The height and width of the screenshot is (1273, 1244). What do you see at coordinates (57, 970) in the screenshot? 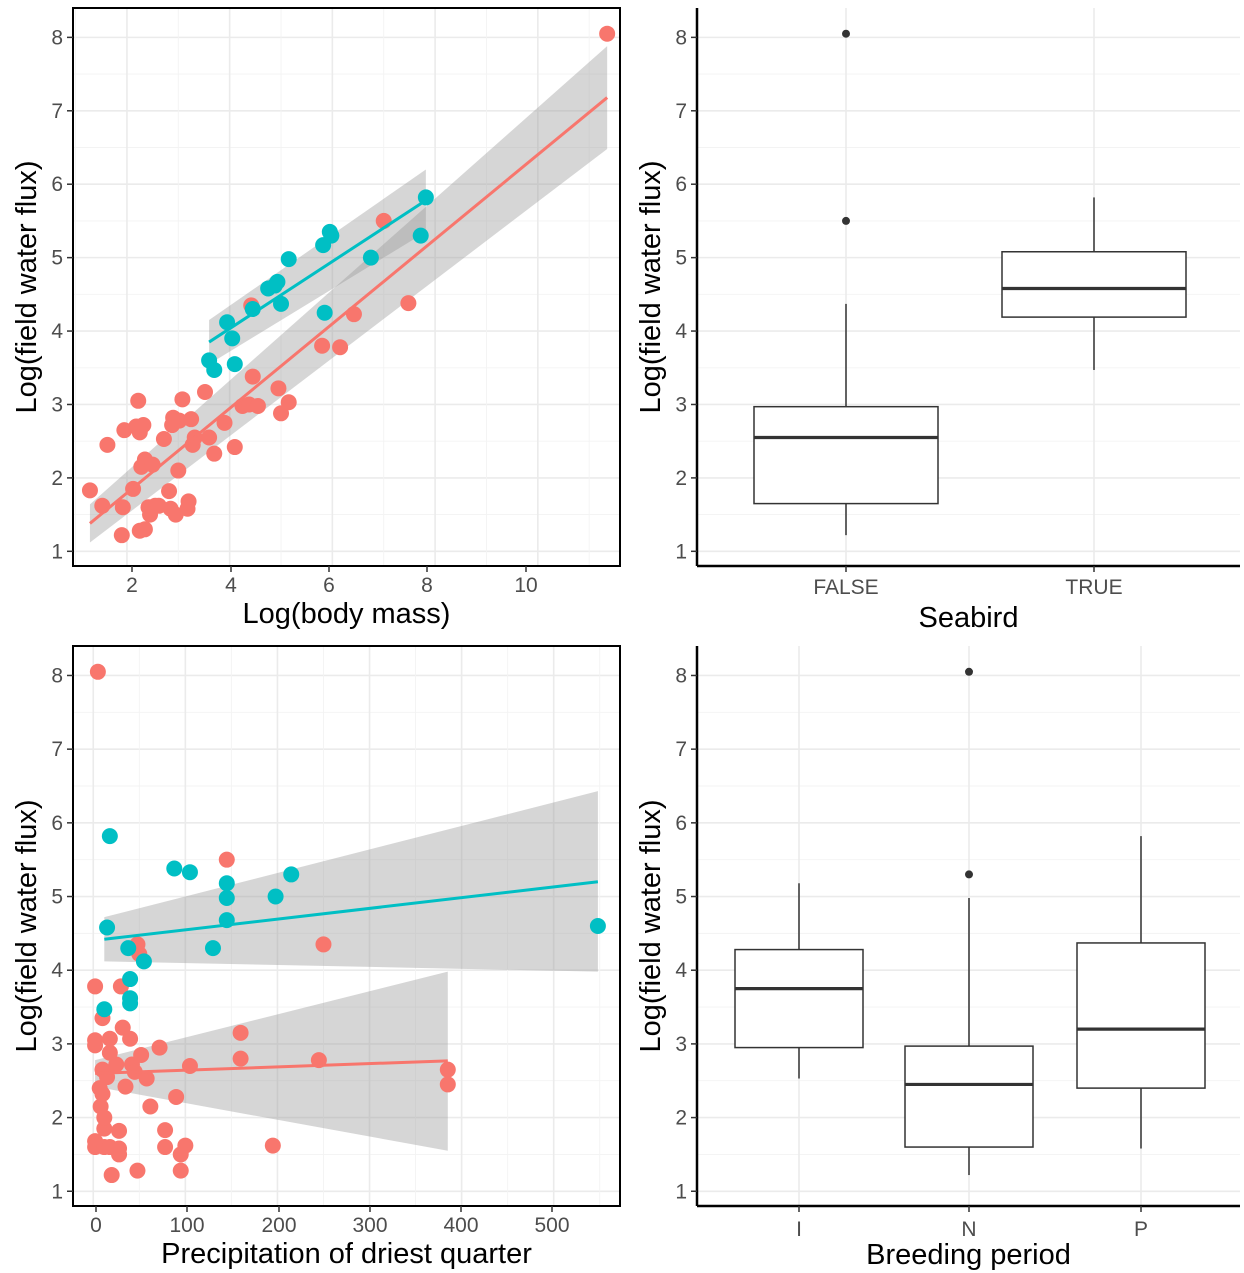
I see `y-tick-label: 4` at bounding box center [57, 970].